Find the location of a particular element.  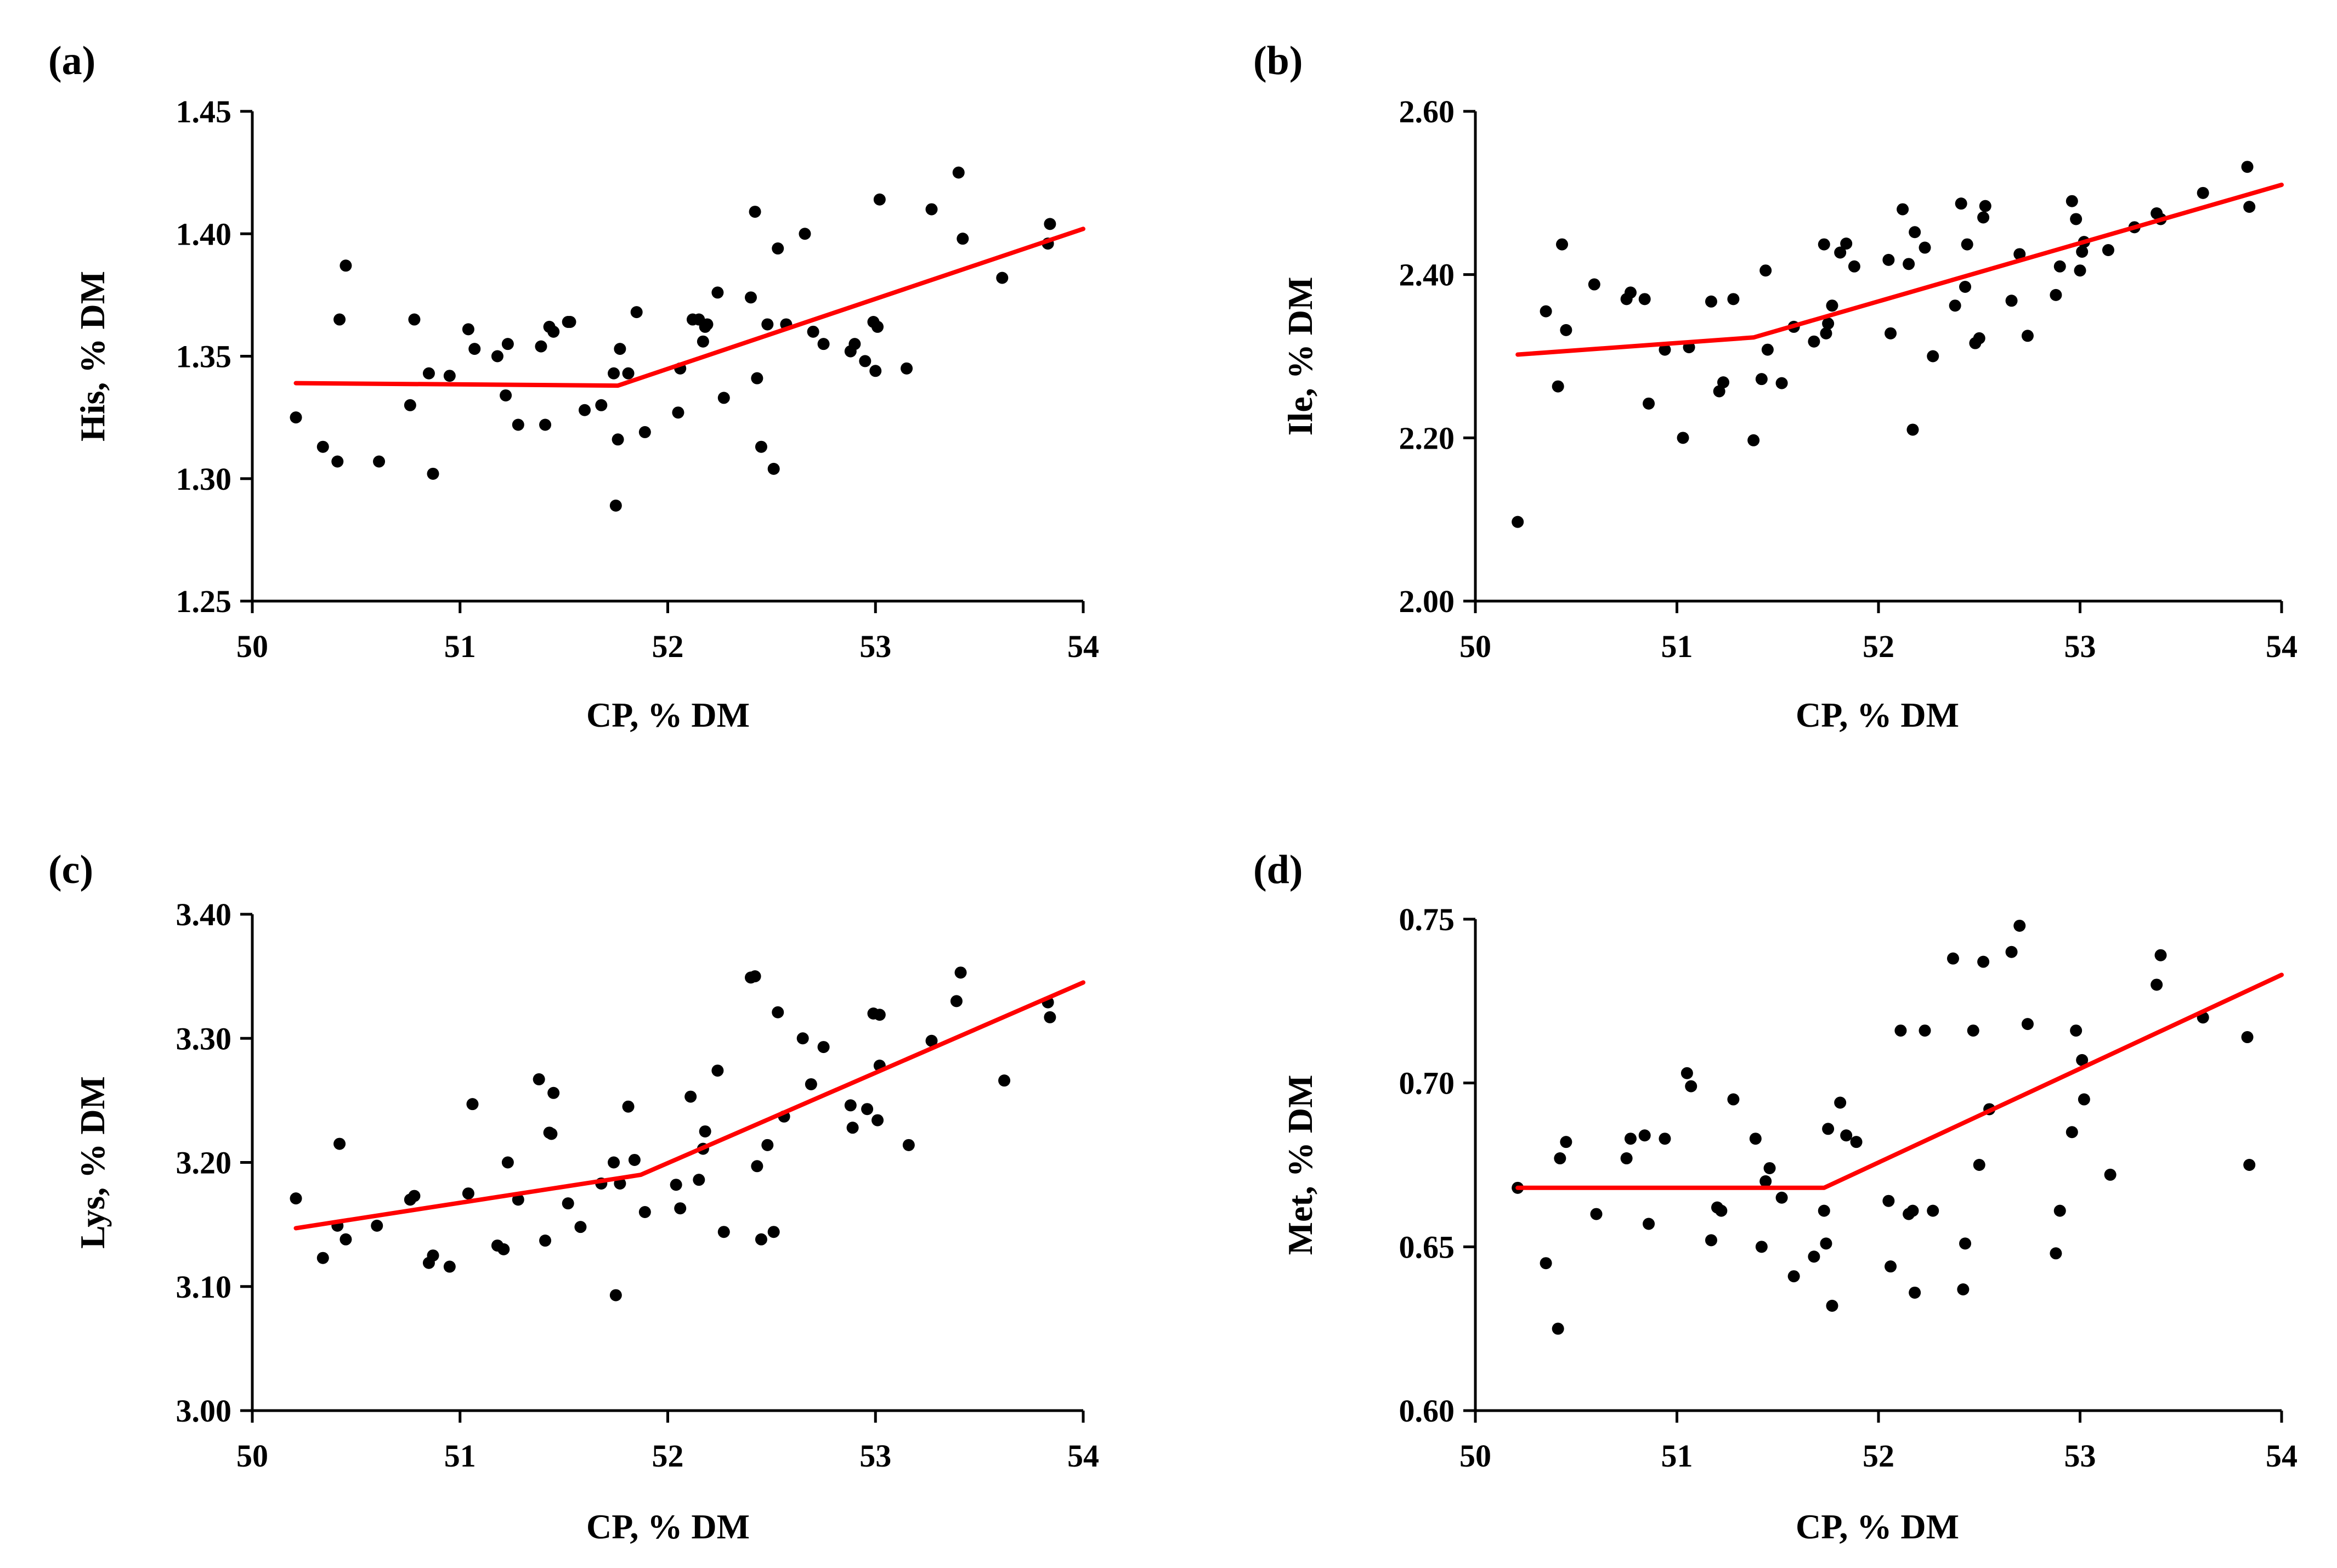

y-tick-label: 2.00 is located at coordinates (1427, 601).